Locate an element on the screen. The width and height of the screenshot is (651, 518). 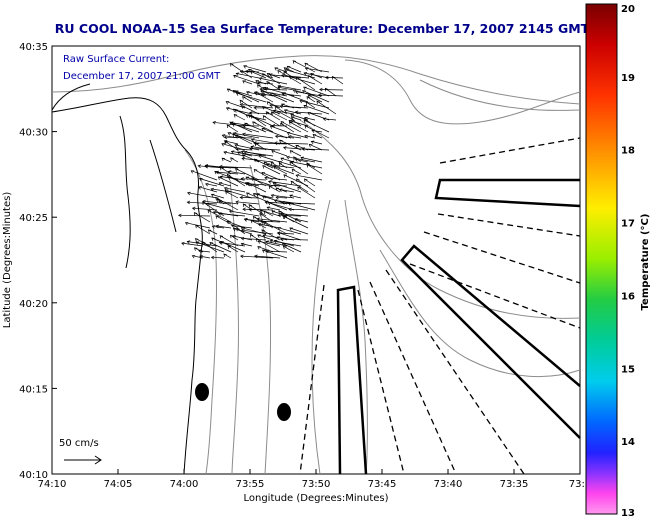
colorbar-tick-label: 17 is located at coordinates (628, 224).